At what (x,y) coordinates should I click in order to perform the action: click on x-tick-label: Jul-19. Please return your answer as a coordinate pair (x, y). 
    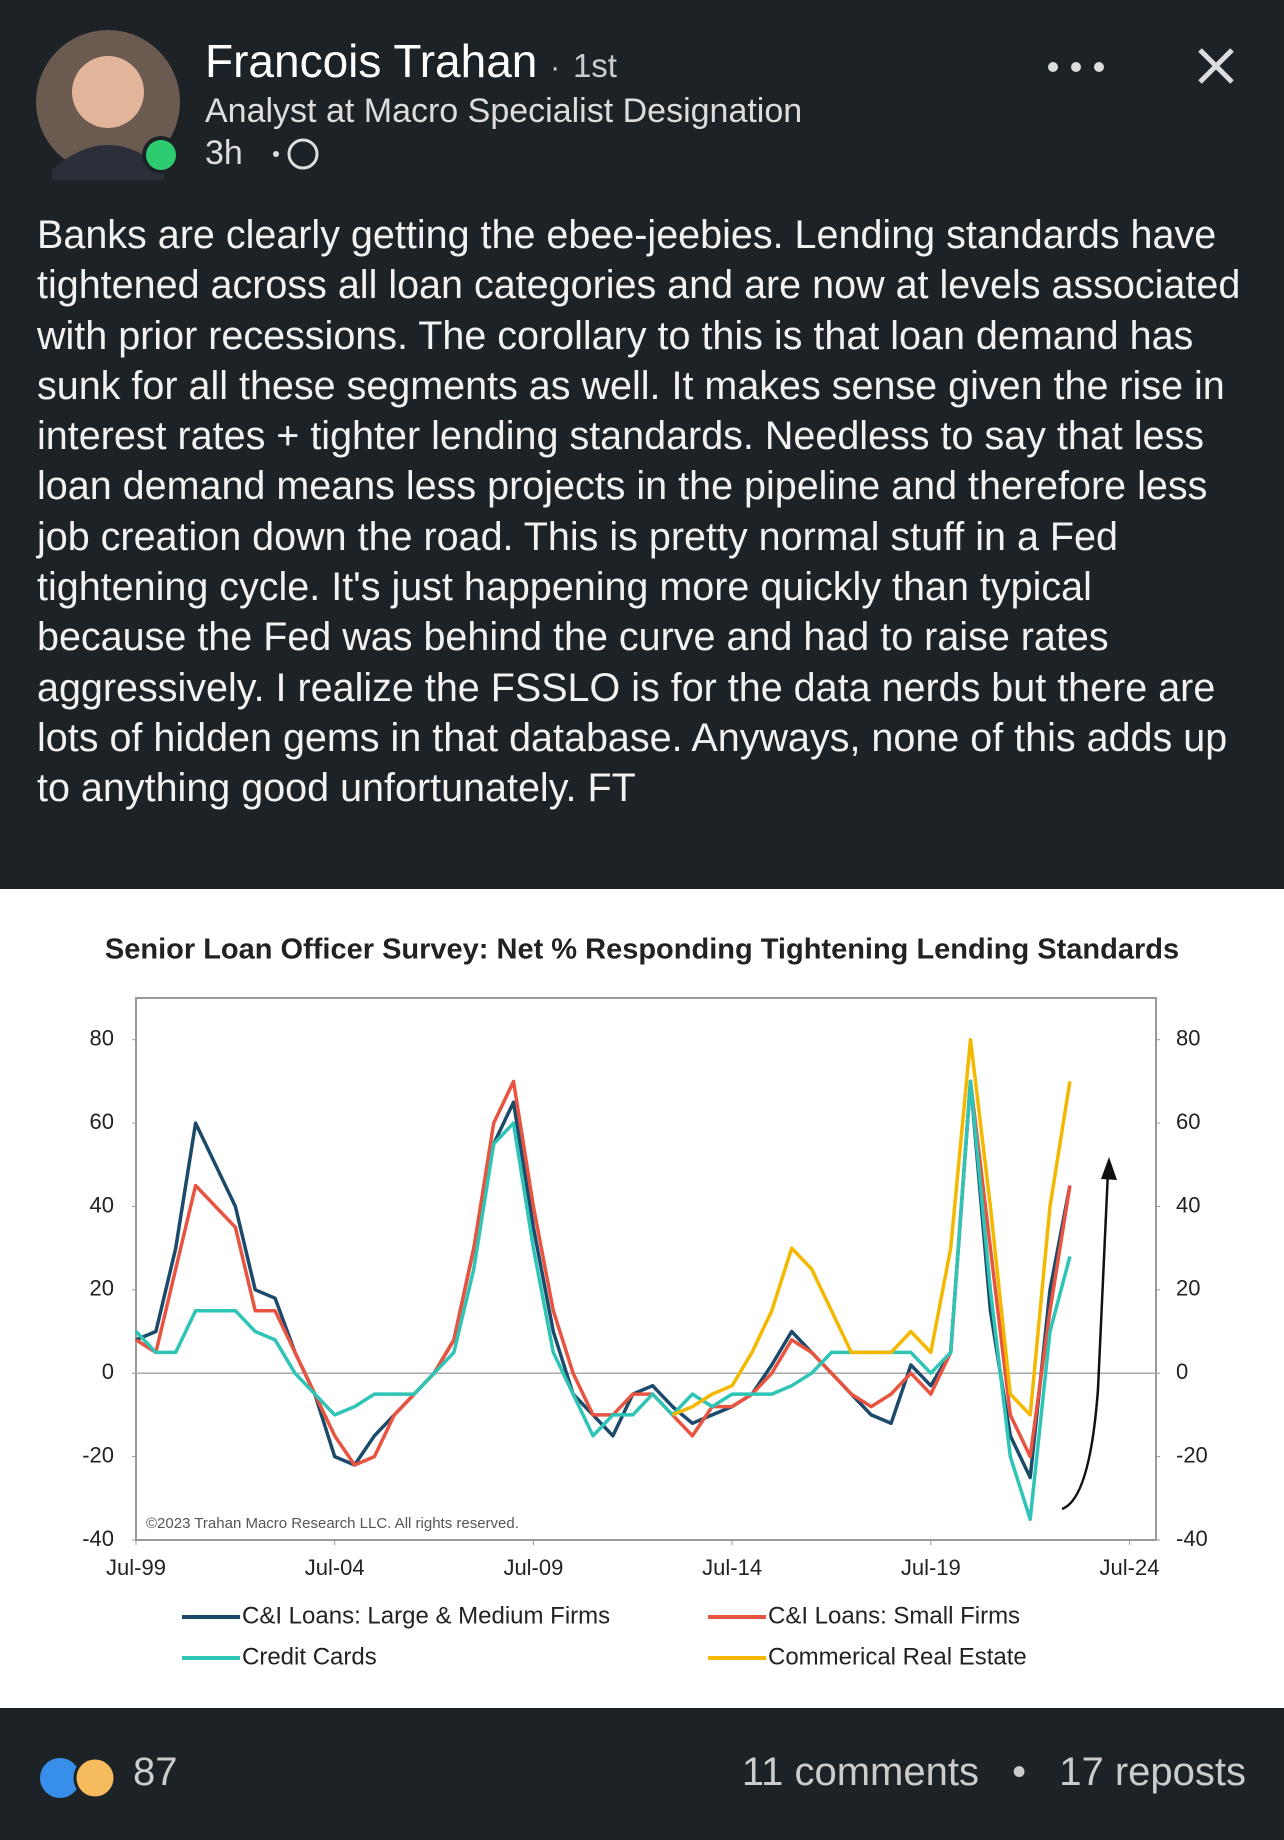
    Looking at the image, I should click on (931, 1567).